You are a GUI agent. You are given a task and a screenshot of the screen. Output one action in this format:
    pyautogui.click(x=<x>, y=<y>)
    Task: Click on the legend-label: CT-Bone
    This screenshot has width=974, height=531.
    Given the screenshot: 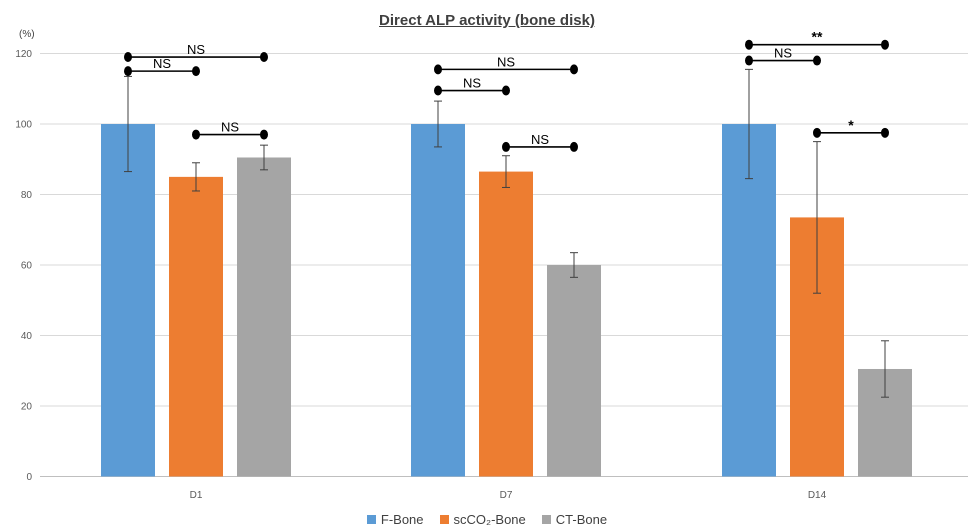 What is the action you would take?
    pyautogui.click(x=581, y=519)
    